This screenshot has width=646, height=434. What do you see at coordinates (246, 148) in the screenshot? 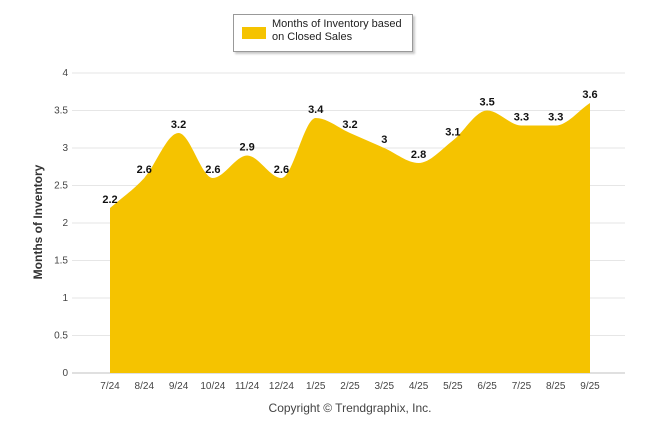
I see `data-label: 2.9` at bounding box center [246, 148].